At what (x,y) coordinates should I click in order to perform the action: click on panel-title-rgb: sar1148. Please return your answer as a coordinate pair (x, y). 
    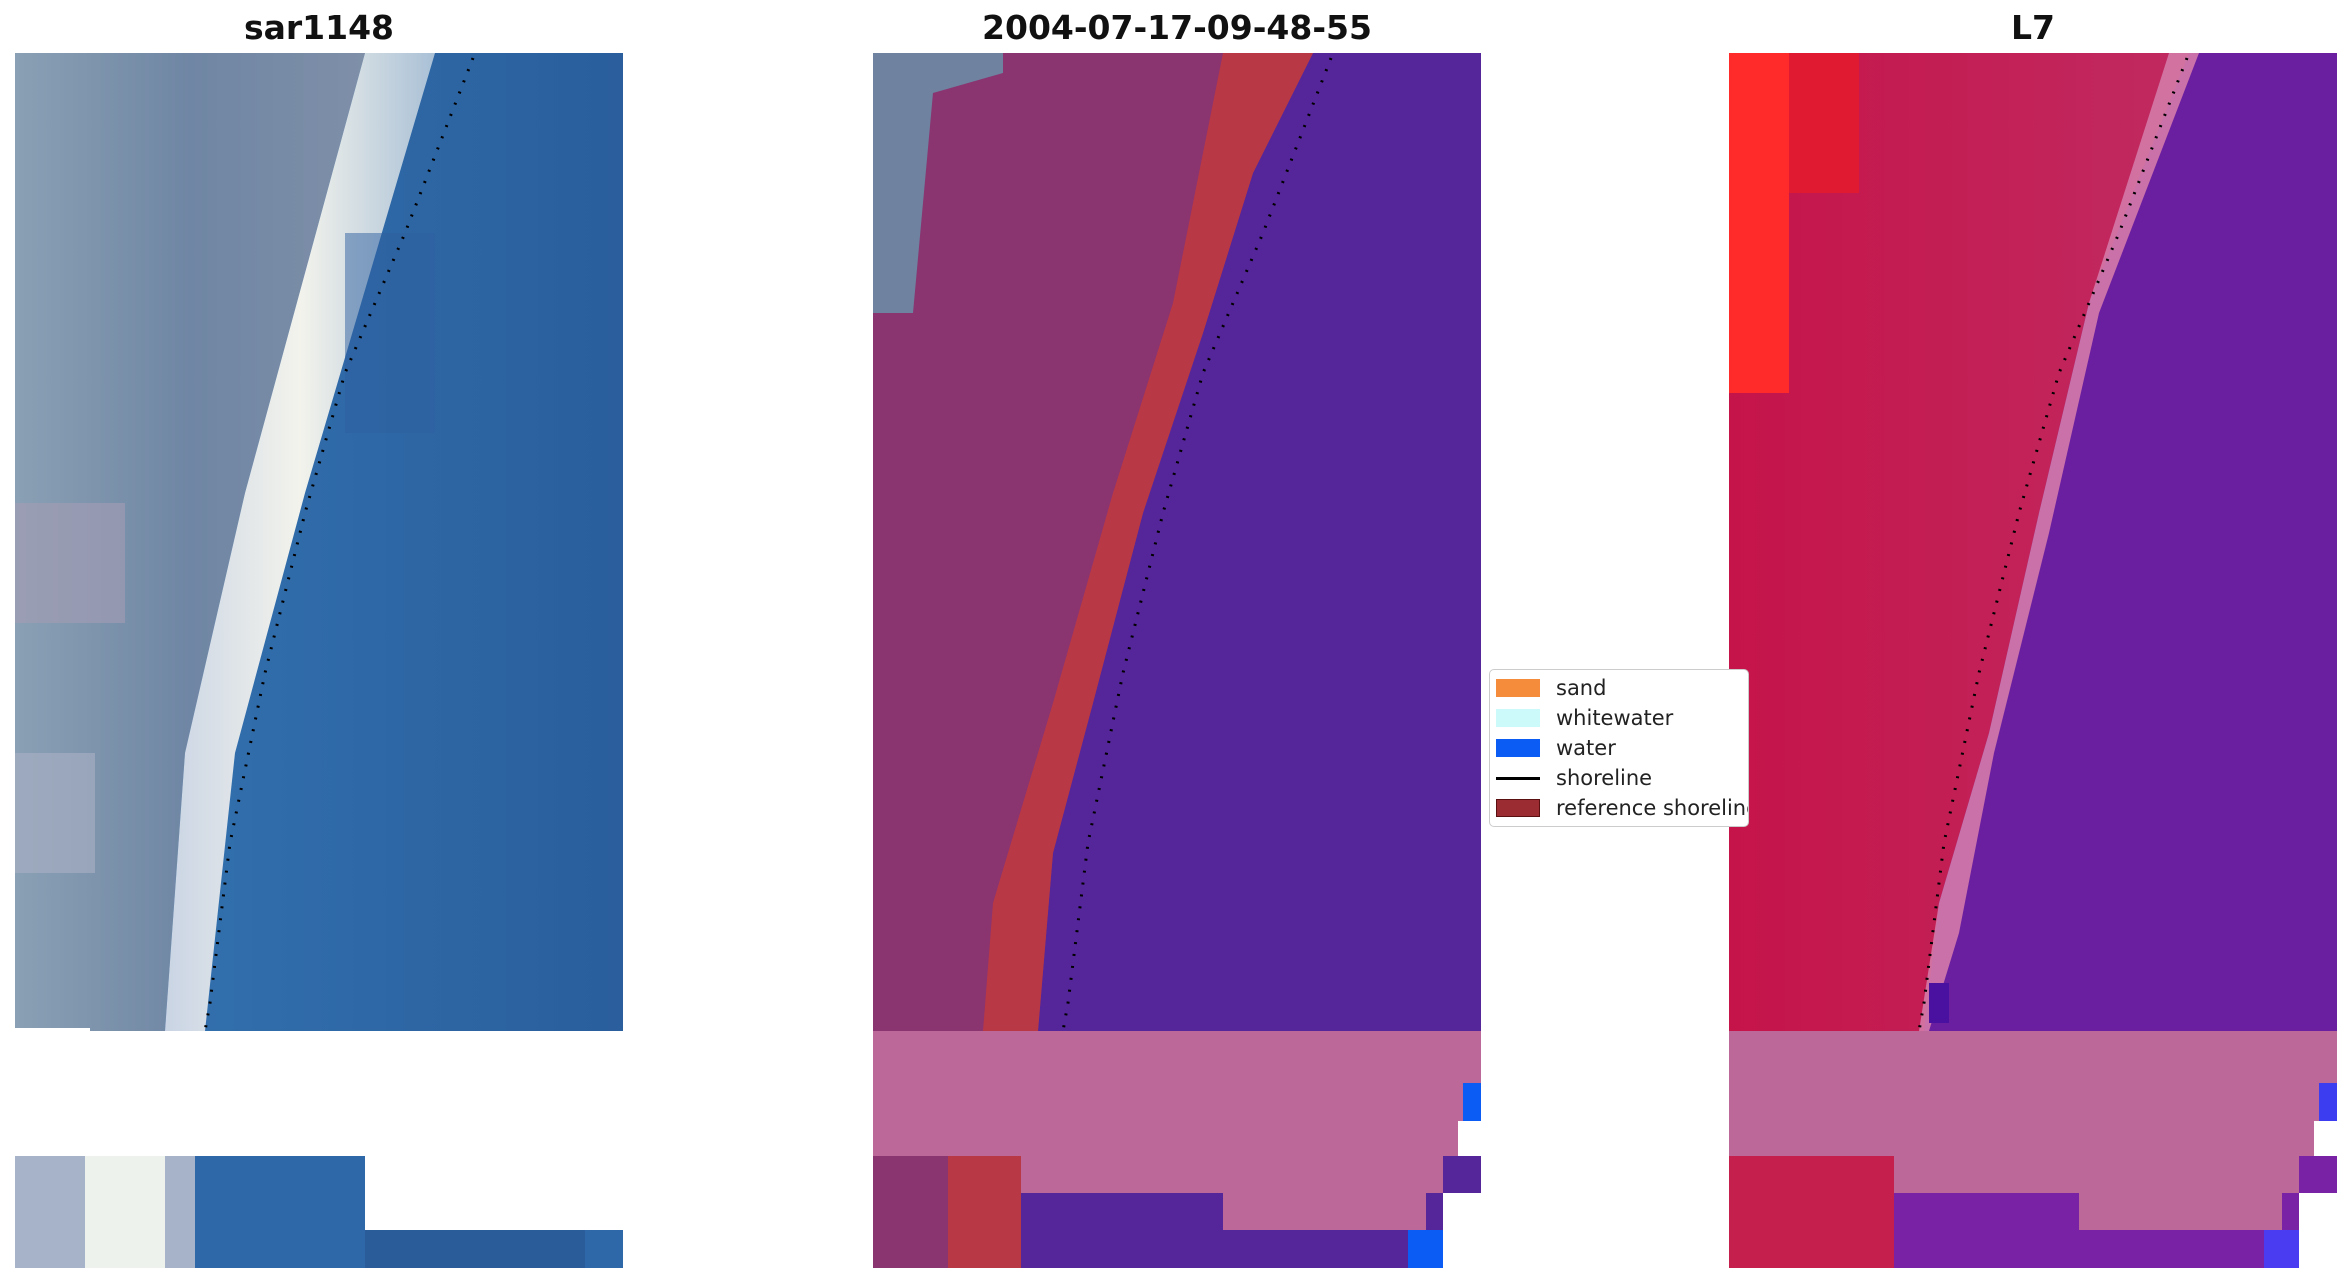
    Looking at the image, I should click on (319, 27).